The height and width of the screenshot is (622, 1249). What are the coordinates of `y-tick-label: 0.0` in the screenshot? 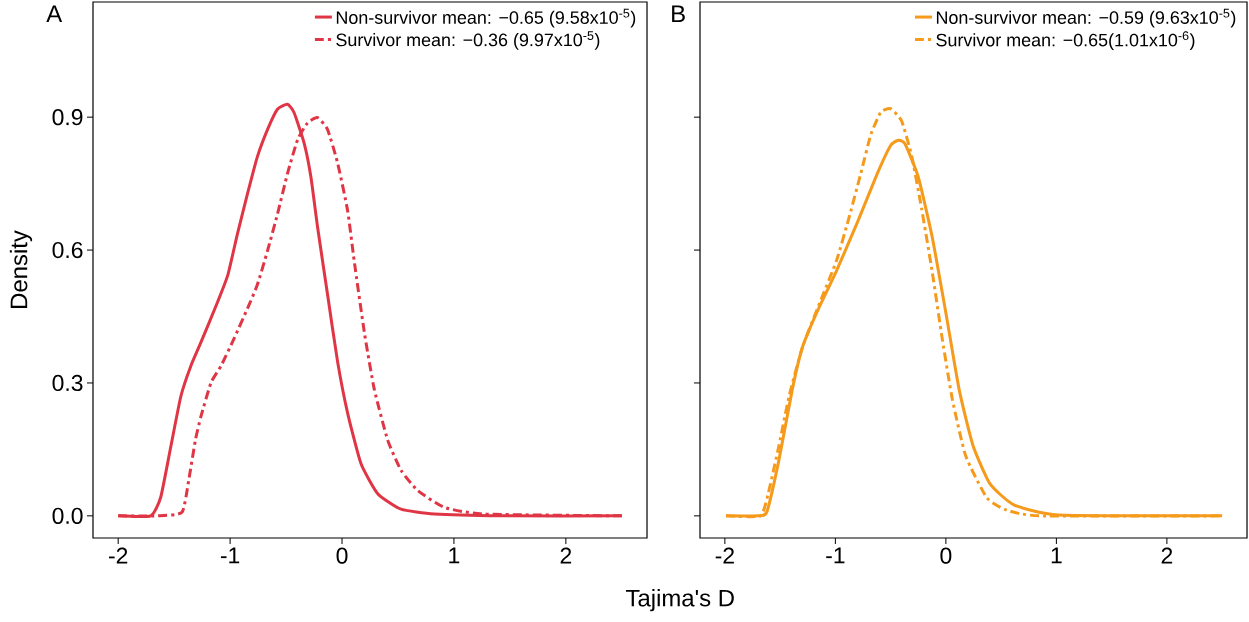 It's located at (67, 515).